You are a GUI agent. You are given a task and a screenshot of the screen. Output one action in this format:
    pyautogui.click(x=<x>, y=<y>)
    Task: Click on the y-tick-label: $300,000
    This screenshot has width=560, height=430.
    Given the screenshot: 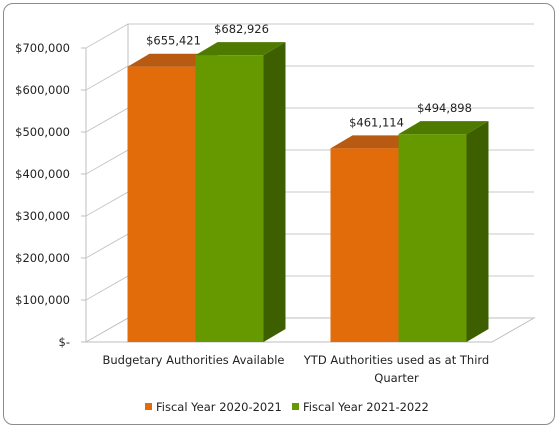 What is the action you would take?
    pyautogui.click(x=42, y=216)
    